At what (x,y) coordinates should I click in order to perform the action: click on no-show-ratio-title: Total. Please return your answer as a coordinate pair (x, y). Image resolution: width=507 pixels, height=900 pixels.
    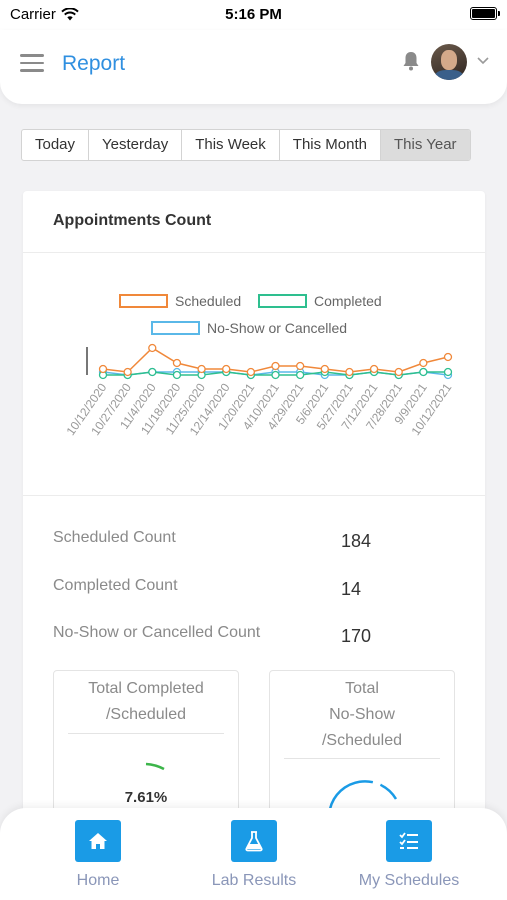
    Looking at the image, I should click on (362, 688).